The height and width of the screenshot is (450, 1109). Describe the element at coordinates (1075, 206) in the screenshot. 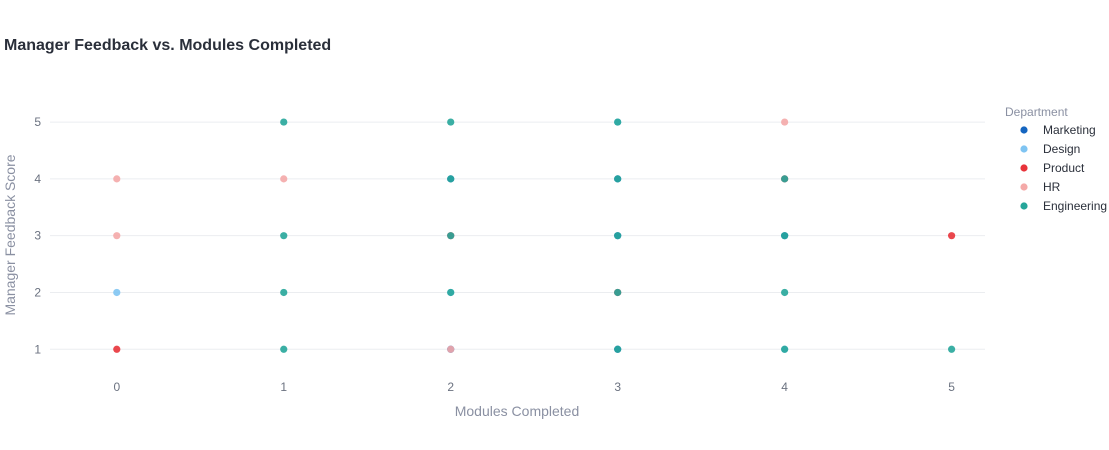

I see `legend-label: Engineering` at that location.